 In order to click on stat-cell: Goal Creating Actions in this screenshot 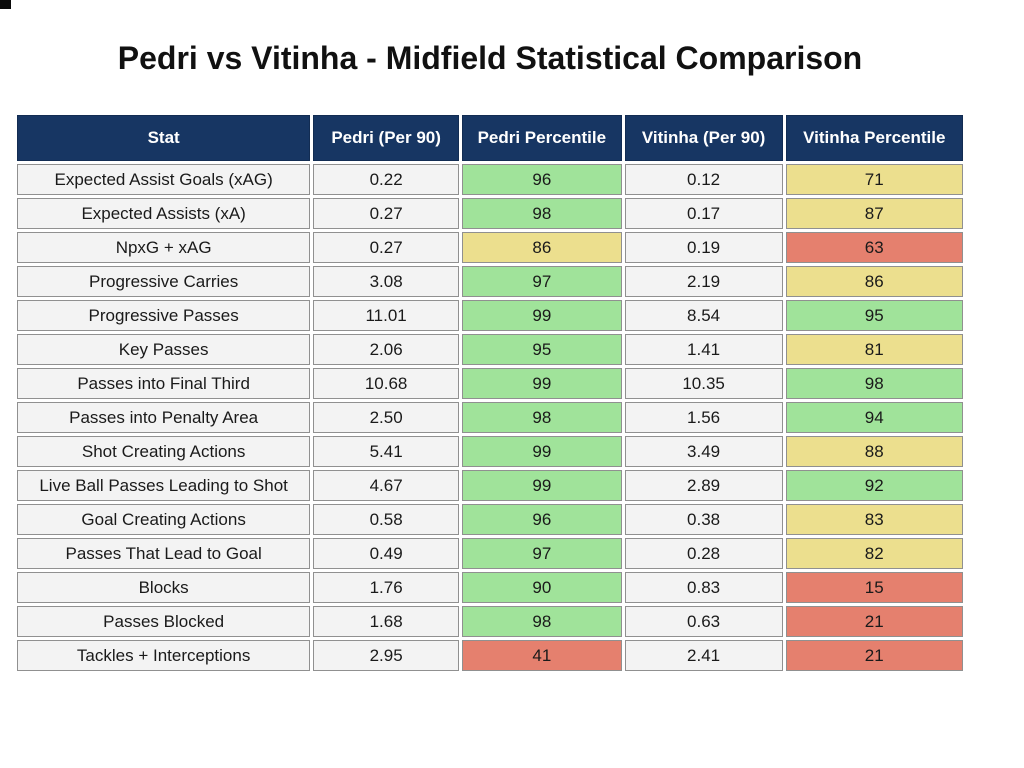, I will do `click(164, 519)`.